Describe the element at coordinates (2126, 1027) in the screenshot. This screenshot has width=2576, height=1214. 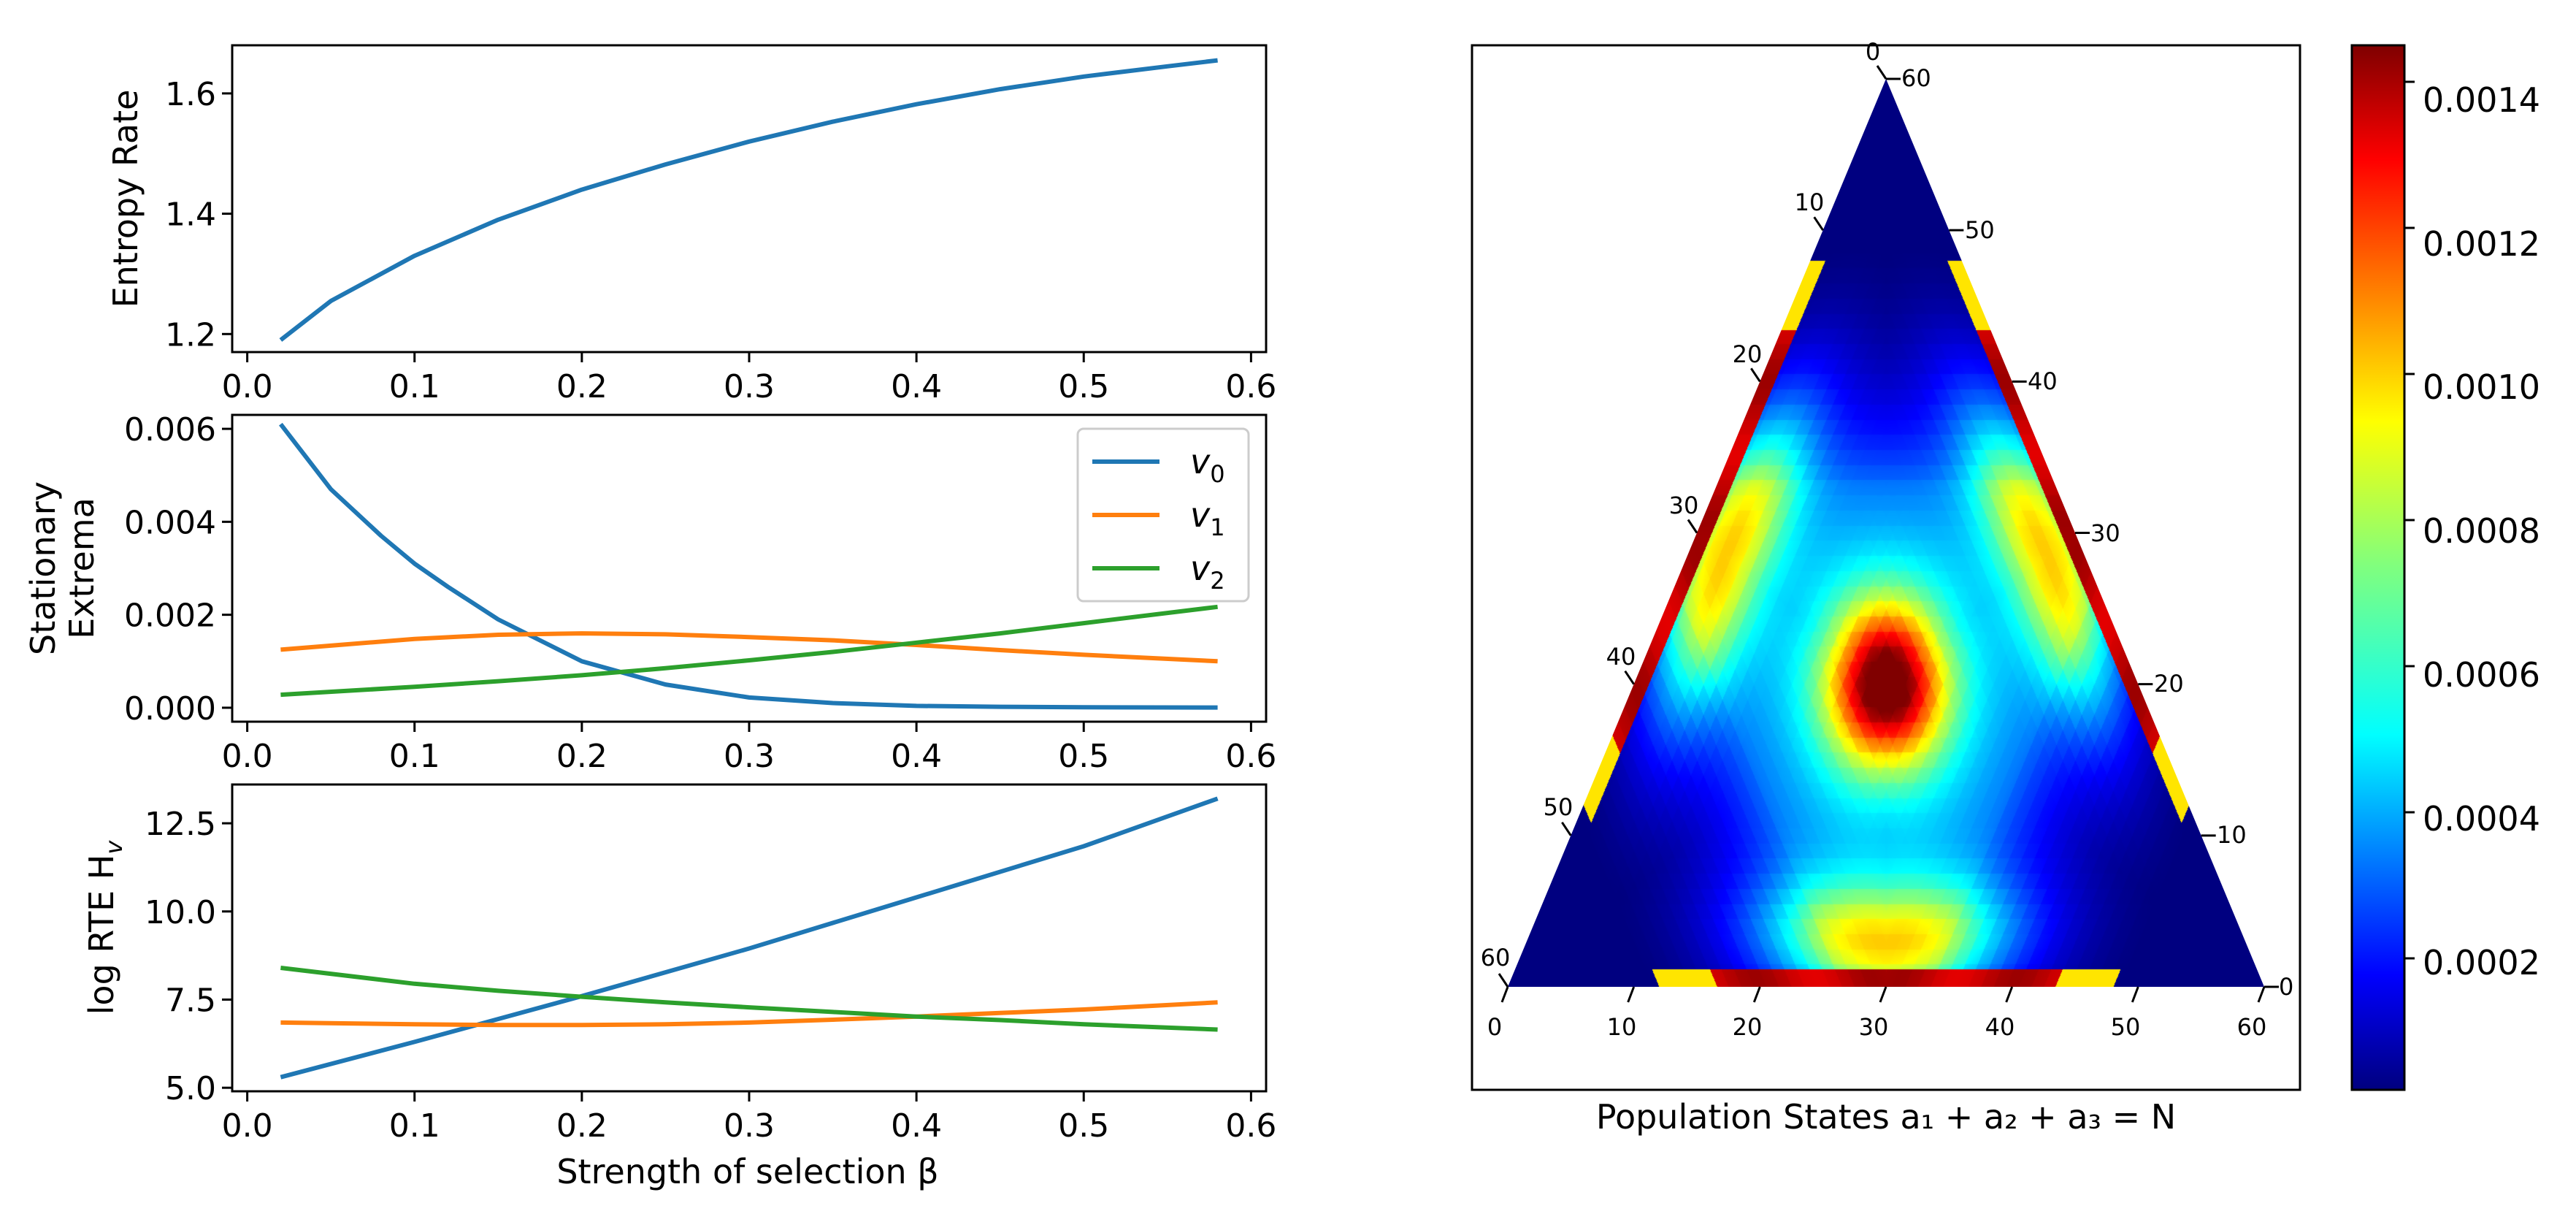
I see `ternary-bottom-tick: 50` at that location.